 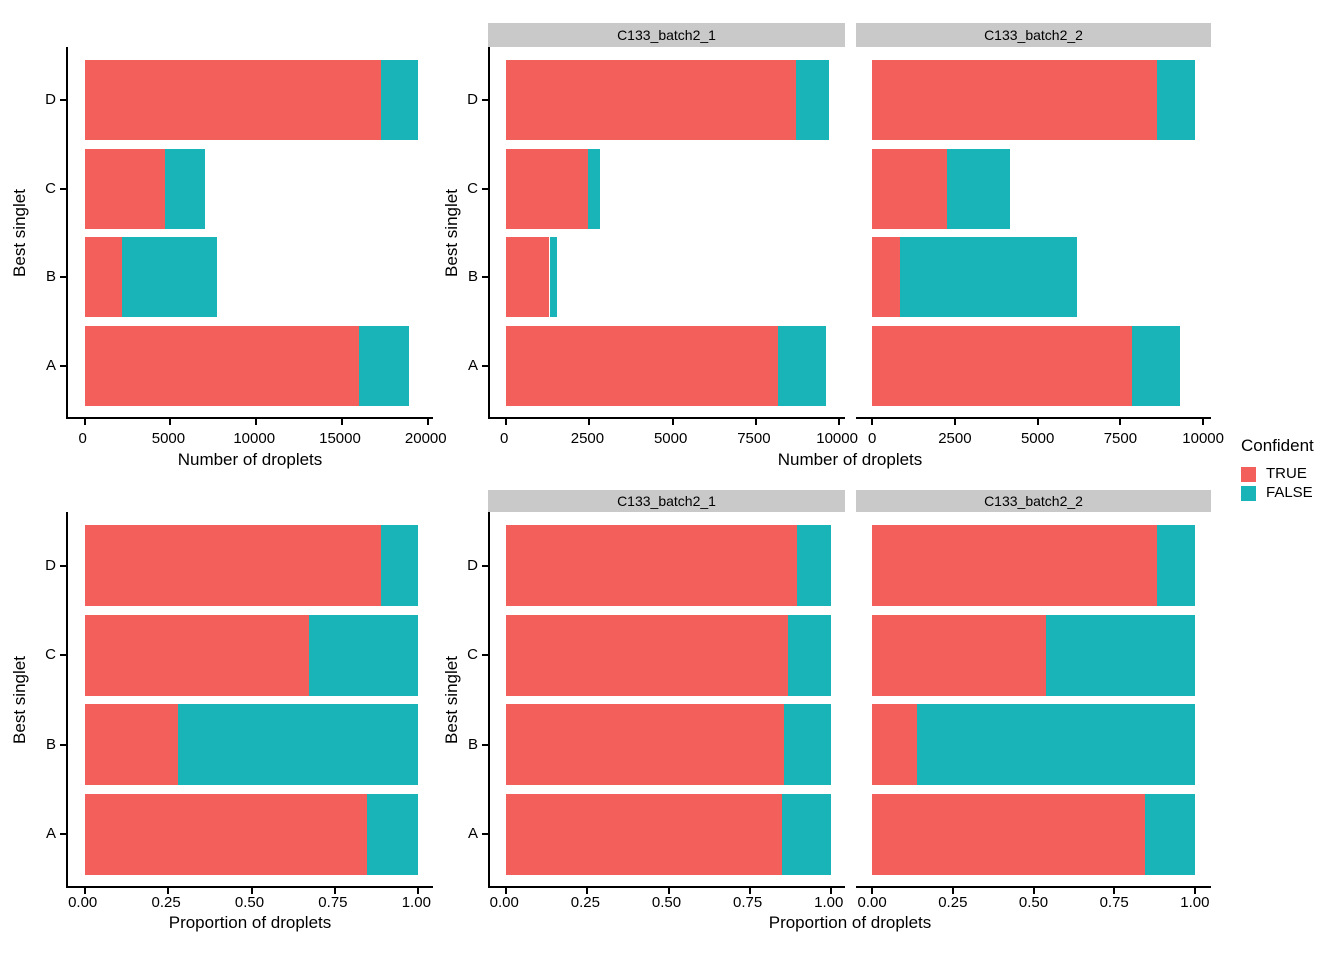 I want to click on x-tick-label: 0.00, so click(x=504, y=902).